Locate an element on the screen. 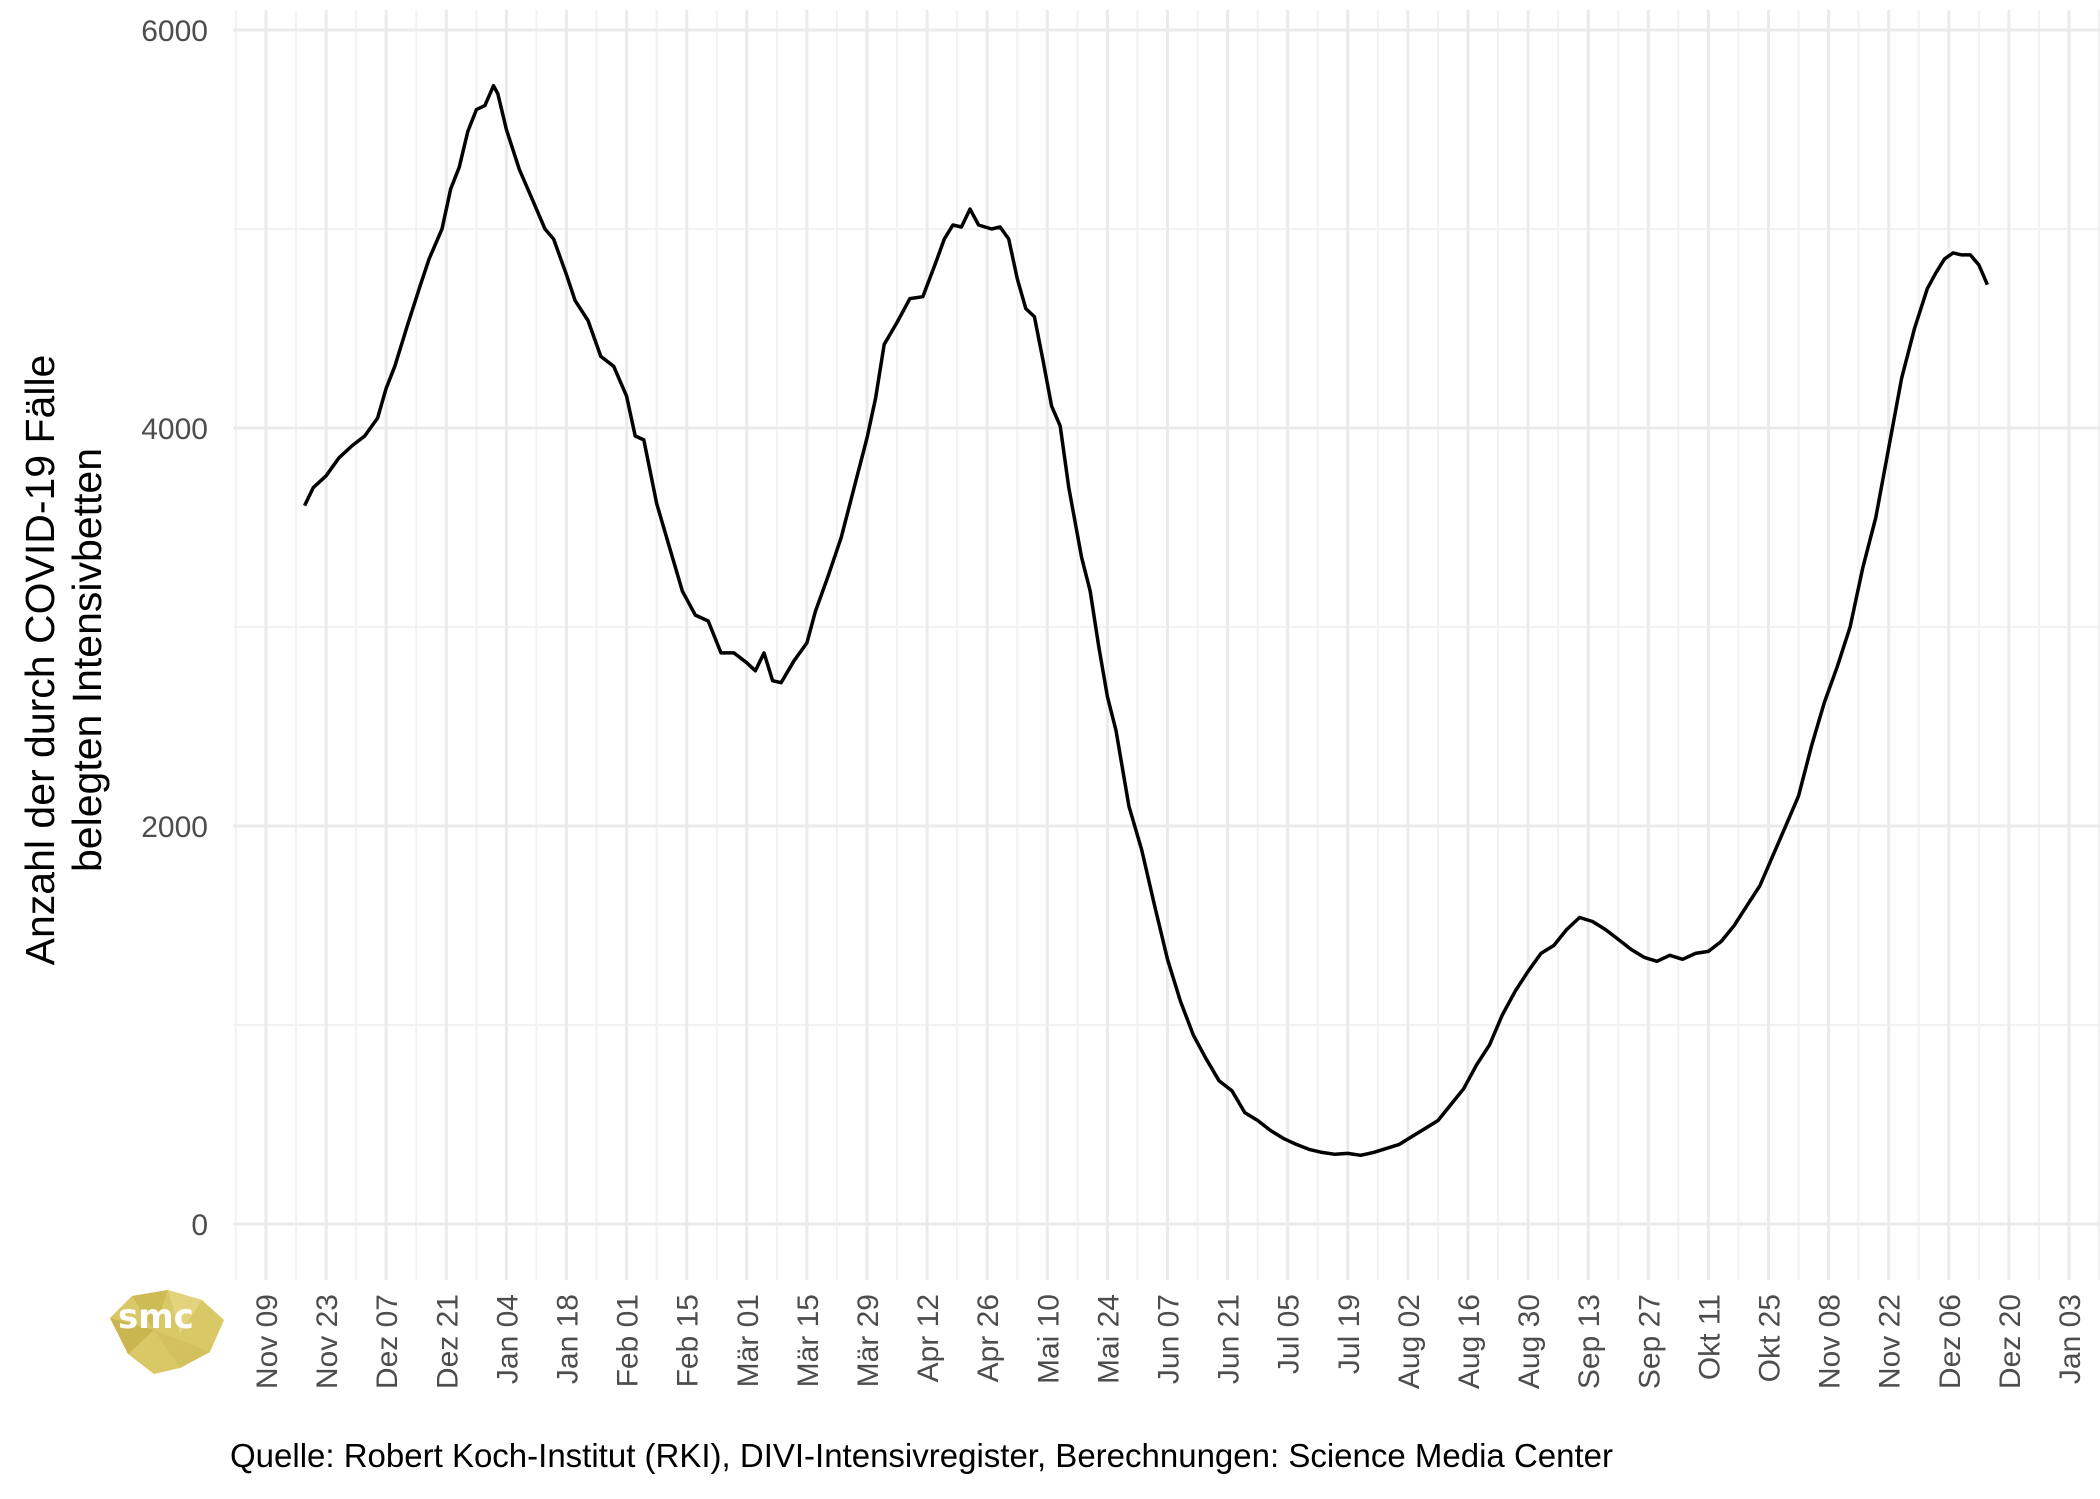 The image size is (2100, 1499). x-tick-label: Dez 07 is located at coordinates (387, 1341).